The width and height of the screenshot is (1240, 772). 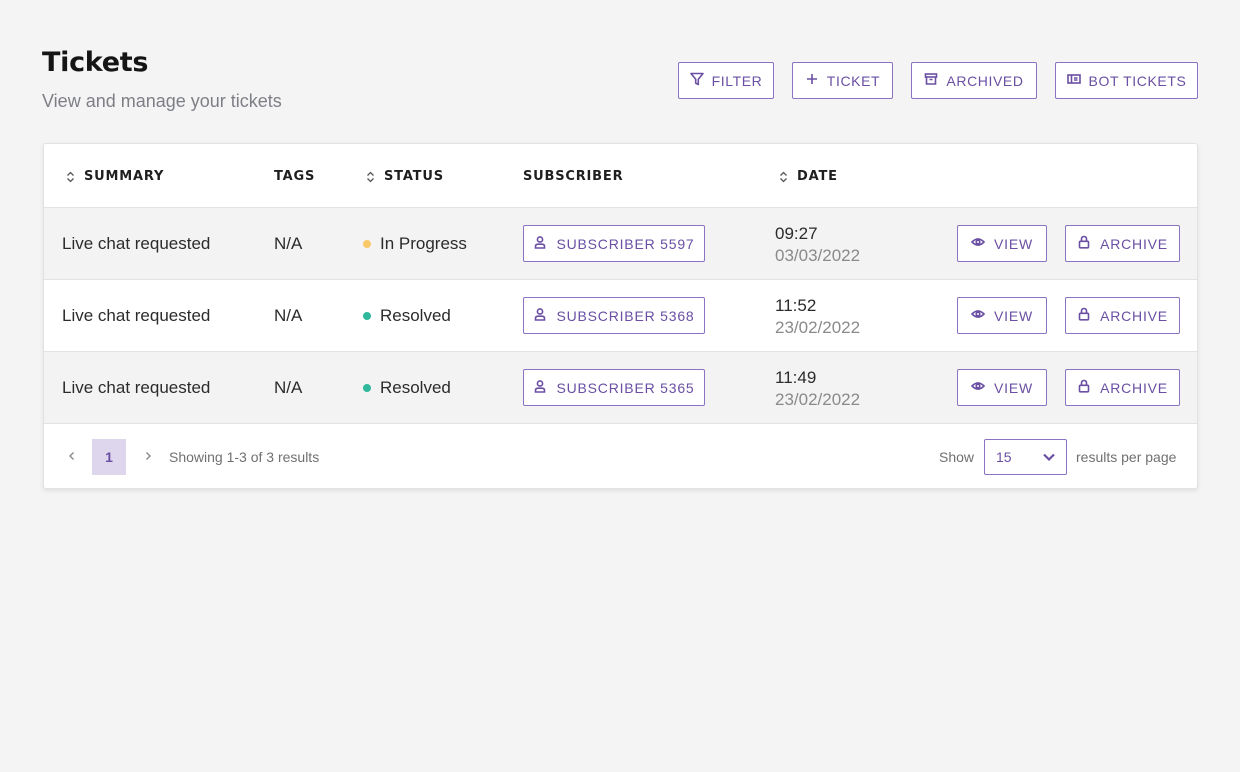 What do you see at coordinates (1073, 80) in the screenshot?
I see `ticket-icon` at bounding box center [1073, 80].